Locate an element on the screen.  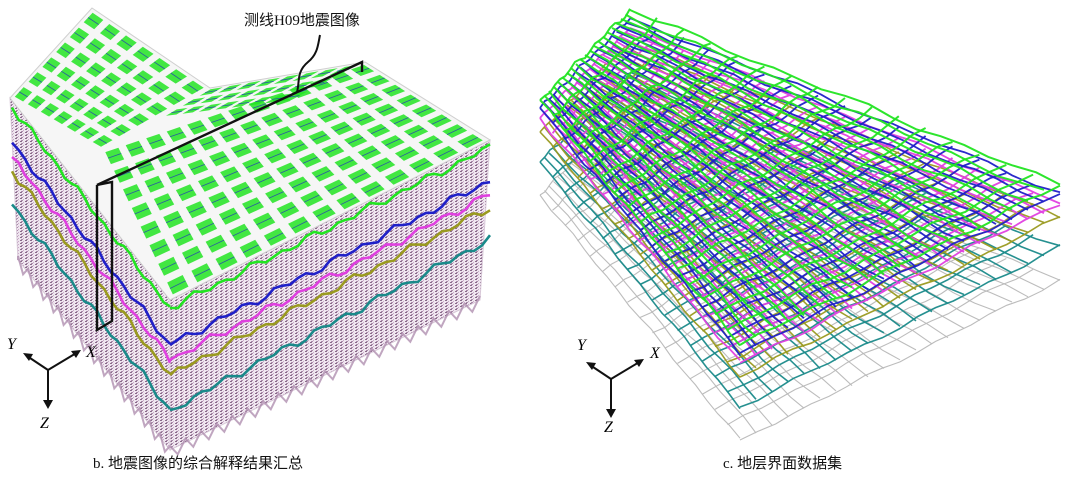
caption-b: b. 地震图像的综合解释结果汇总 is located at coordinates (198, 464).